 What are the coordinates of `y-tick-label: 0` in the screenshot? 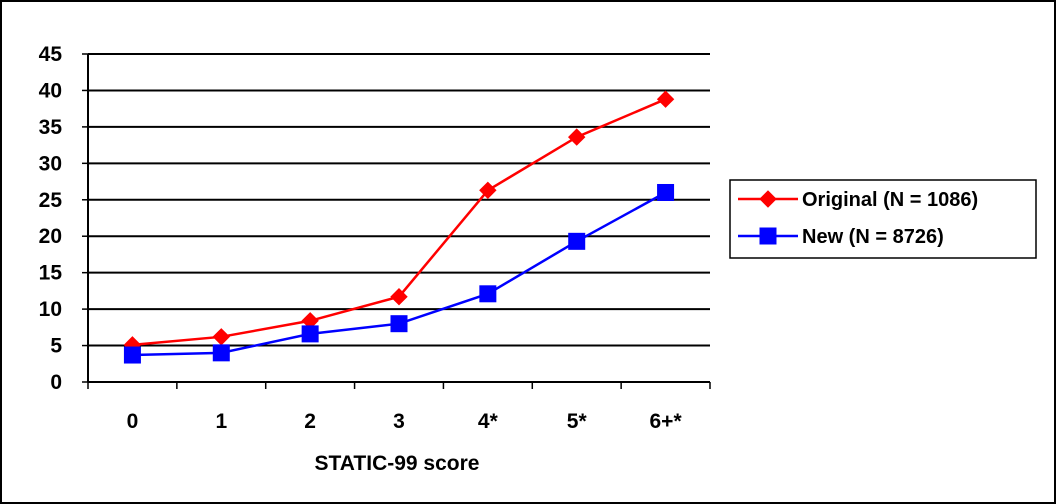 It's located at (56, 382).